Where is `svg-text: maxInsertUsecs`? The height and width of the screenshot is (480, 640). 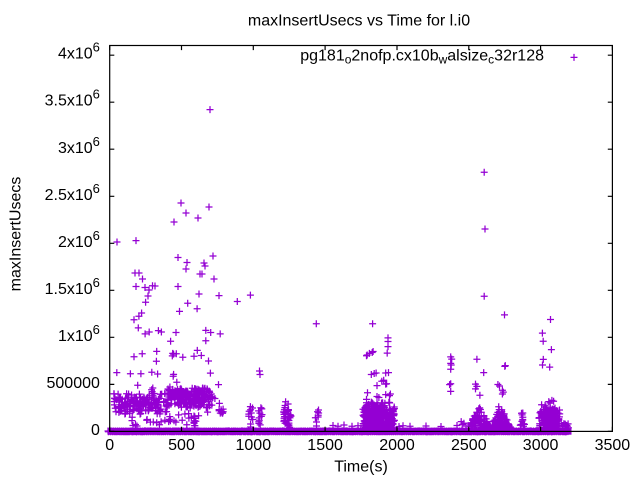
svg-text: maxInsertUsecs is located at coordinates (15, 234).